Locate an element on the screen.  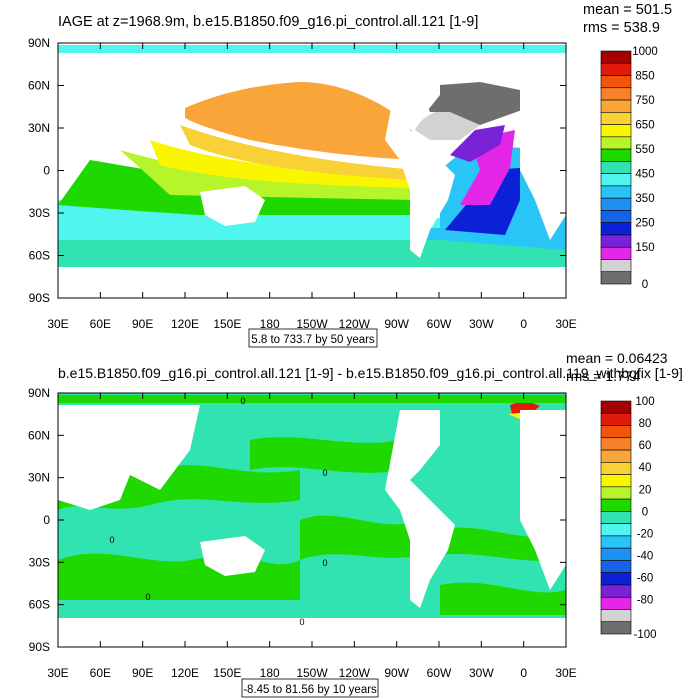
subtitle-box is located at coordinates (310, 688).